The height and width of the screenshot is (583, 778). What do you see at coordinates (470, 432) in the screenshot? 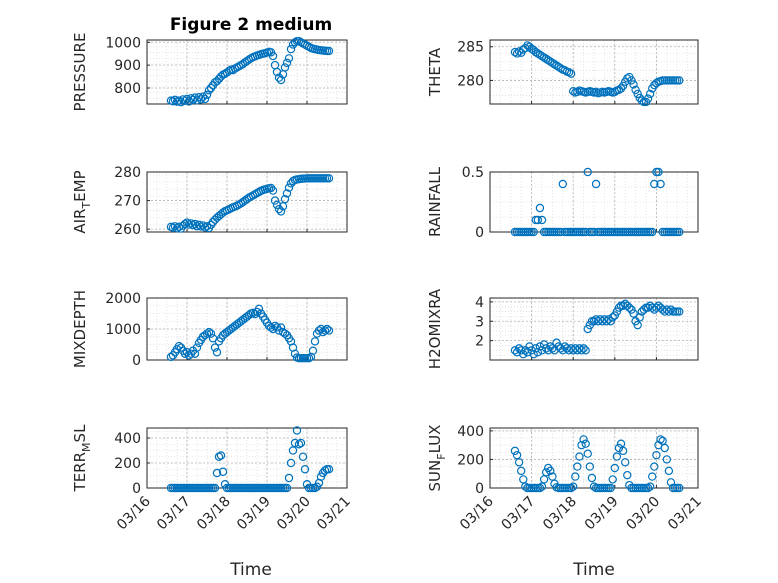
I see `y-tick-label: 400` at bounding box center [470, 432].